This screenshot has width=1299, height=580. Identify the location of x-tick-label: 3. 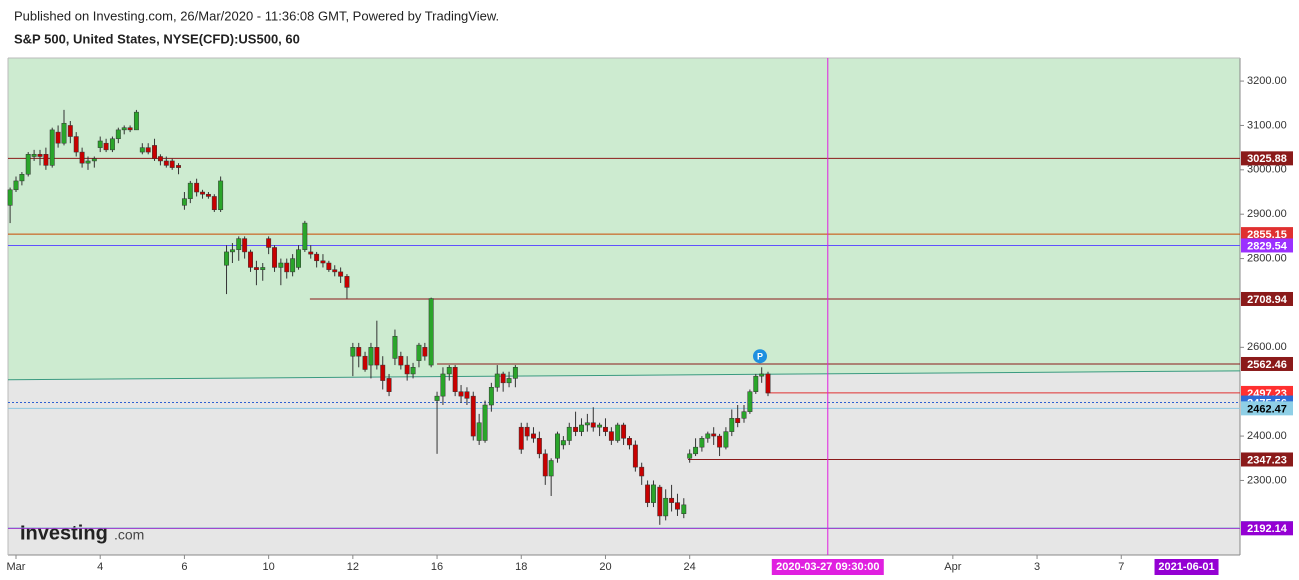
(1037, 567).